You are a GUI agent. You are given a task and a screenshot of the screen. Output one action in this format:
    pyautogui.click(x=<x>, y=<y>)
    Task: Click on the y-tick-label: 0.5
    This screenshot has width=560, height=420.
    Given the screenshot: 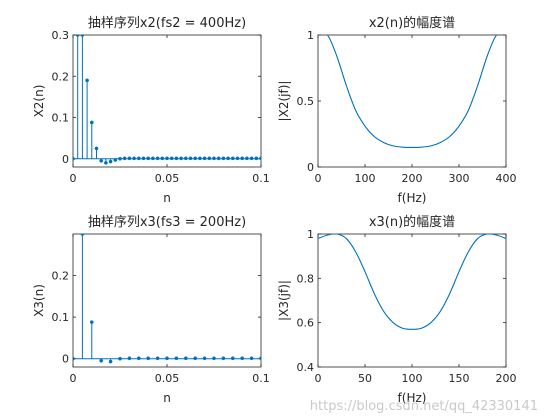 What is the action you would take?
    pyautogui.click(x=306, y=101)
    